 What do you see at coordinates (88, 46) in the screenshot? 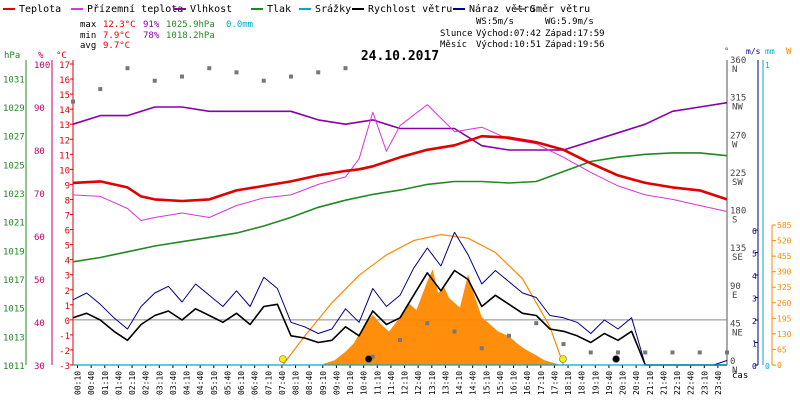
I see `stat-label: avg` at bounding box center [88, 46].